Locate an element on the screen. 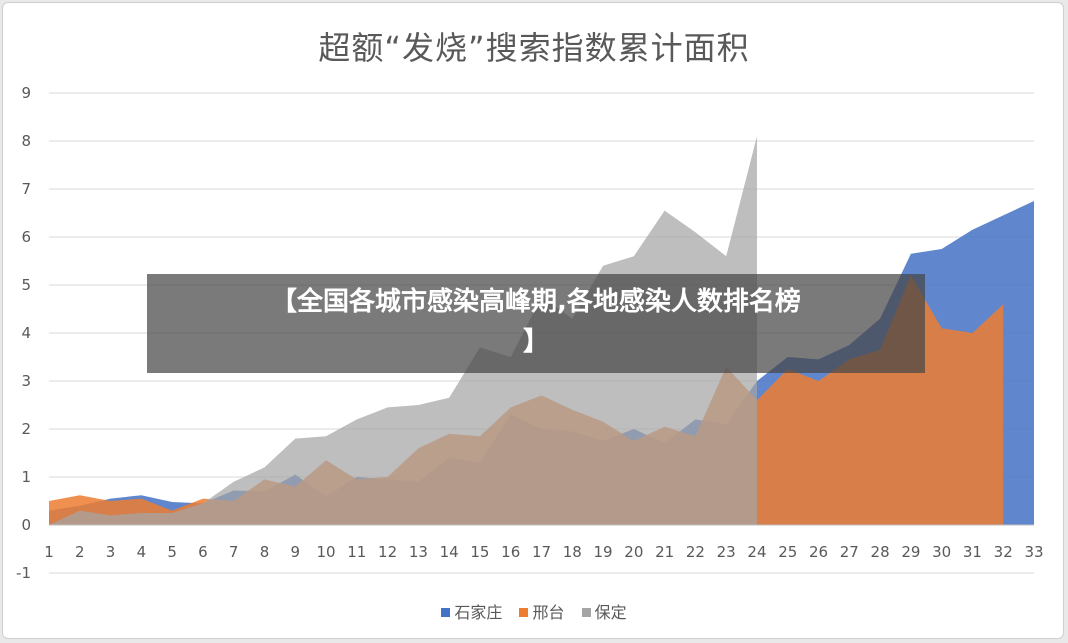 This screenshot has width=1068, height=643. x-tick-label: 3 is located at coordinates (111, 552).